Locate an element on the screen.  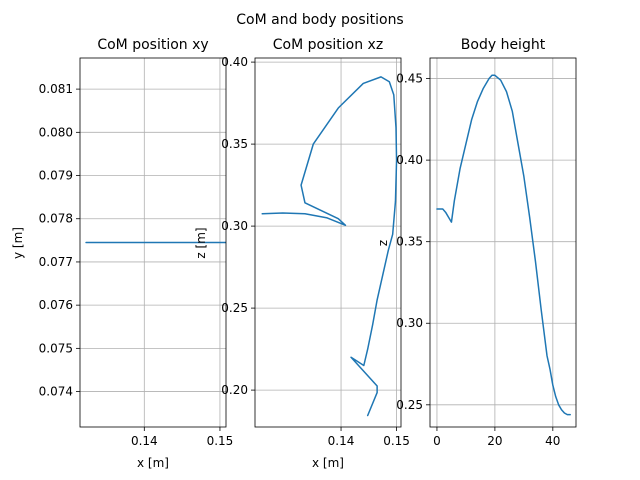
ytick-label-com-xz-3: 0.35 is located at coordinates (234, 144).